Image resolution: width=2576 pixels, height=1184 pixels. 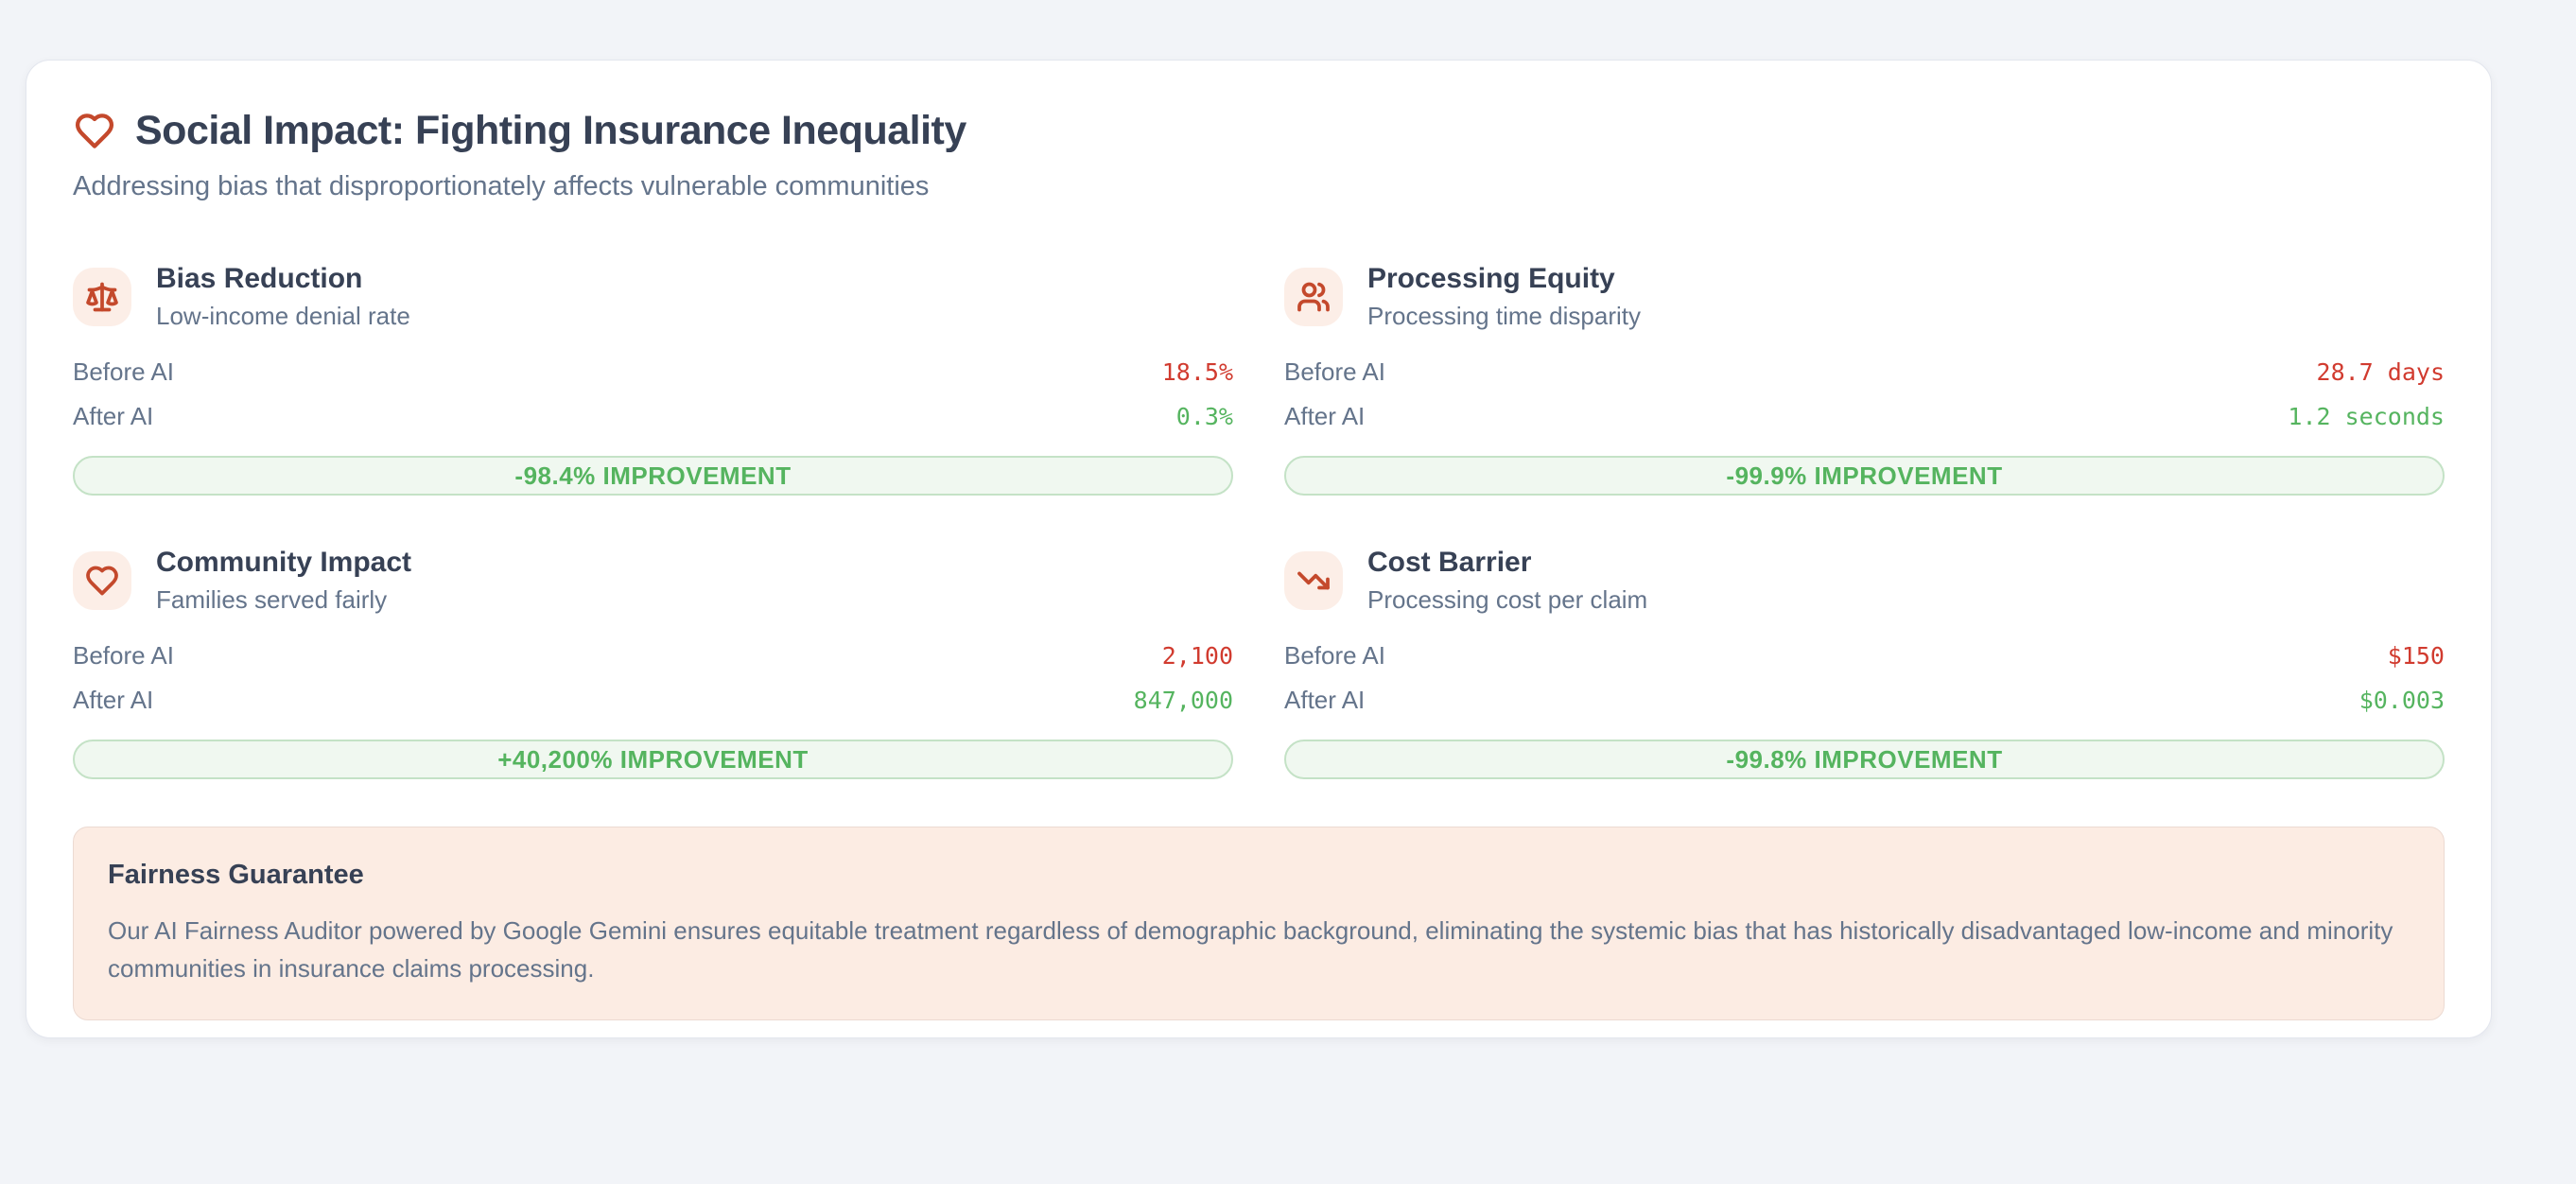 What do you see at coordinates (1864, 581) in the screenshot?
I see `metric-header: Cost Barrier Processing cost per claim` at bounding box center [1864, 581].